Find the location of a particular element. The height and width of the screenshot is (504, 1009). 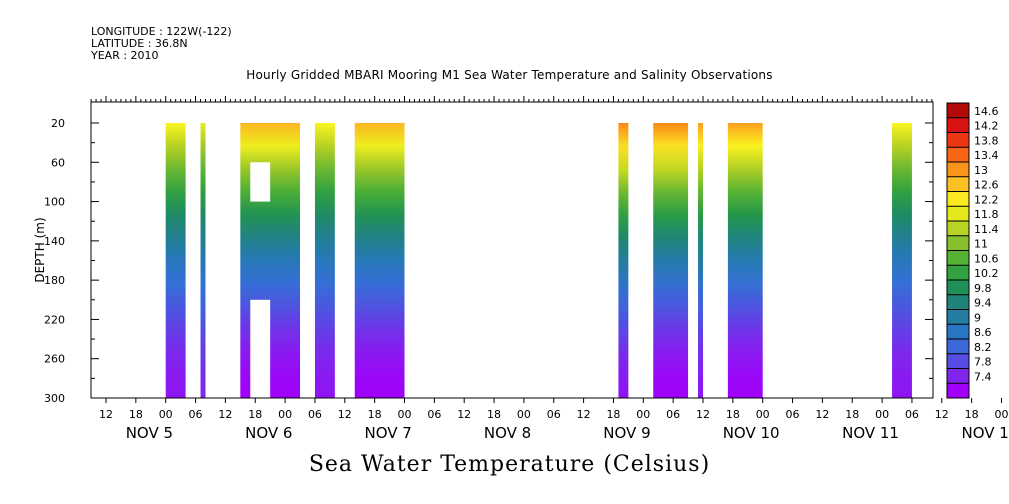

y-tick-label: 220 is located at coordinates (54, 319).